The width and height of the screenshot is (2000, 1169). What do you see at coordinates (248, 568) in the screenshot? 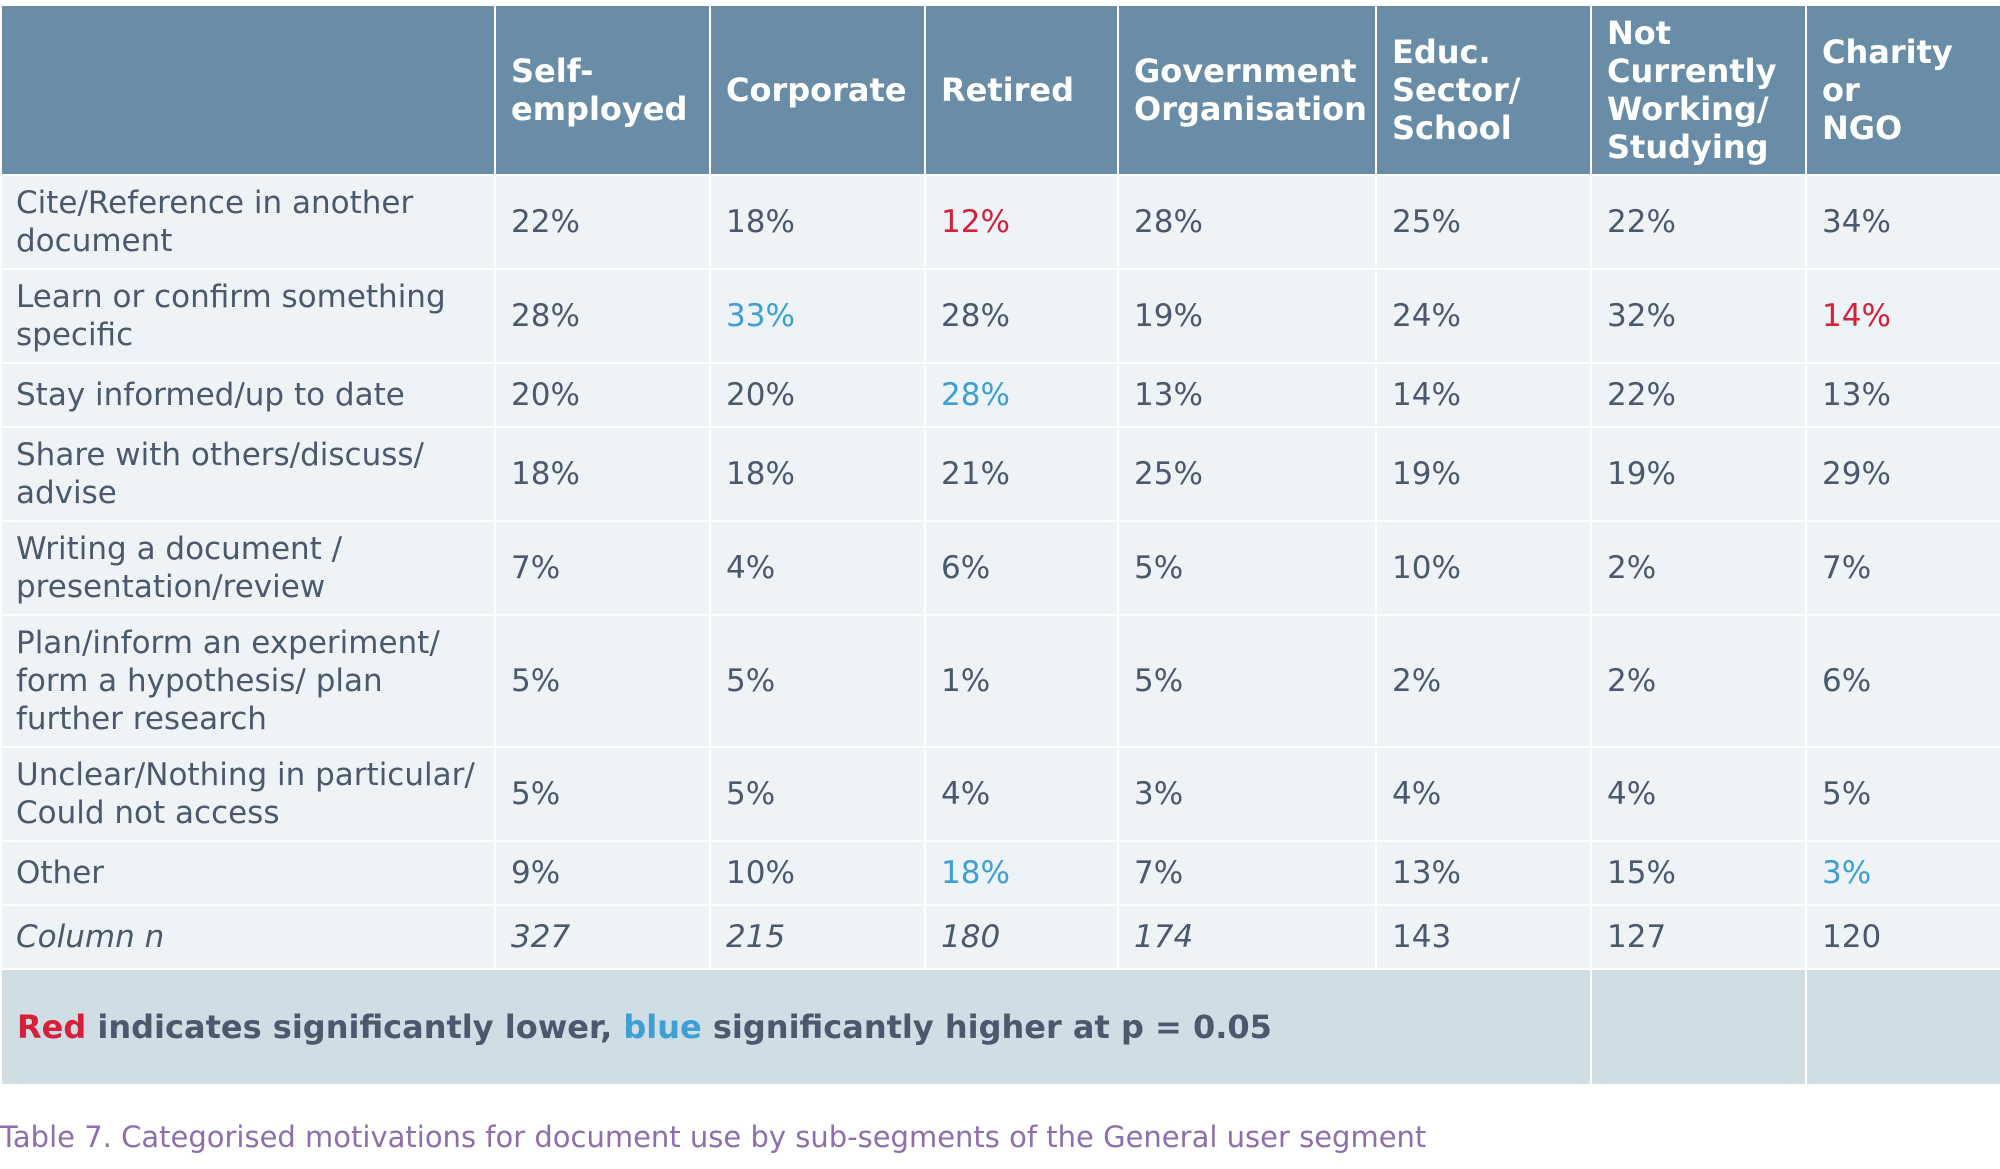
I see `row-label: Writing a document / presentation/review` at bounding box center [248, 568].